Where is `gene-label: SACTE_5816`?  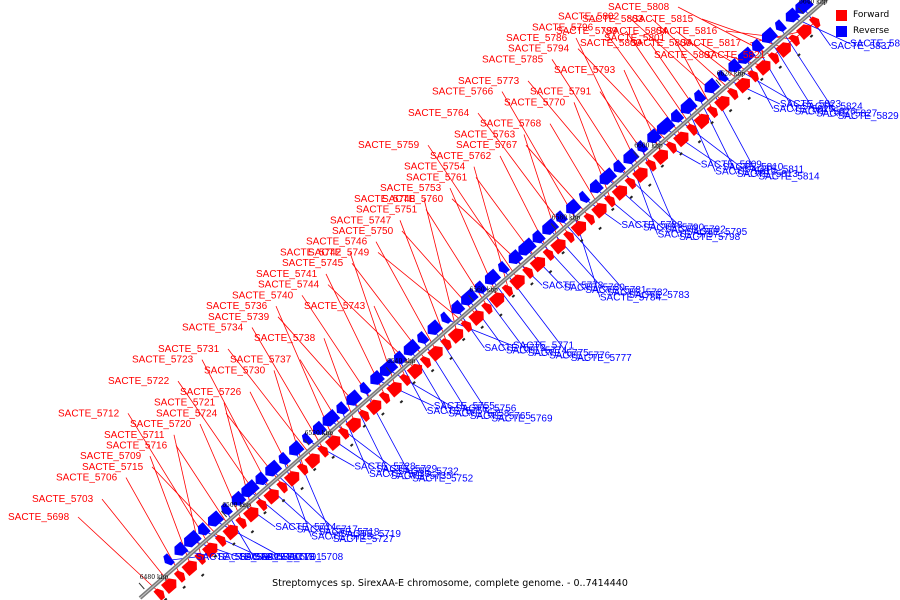 gene-label: SACTE_5816 is located at coordinates (687, 31).